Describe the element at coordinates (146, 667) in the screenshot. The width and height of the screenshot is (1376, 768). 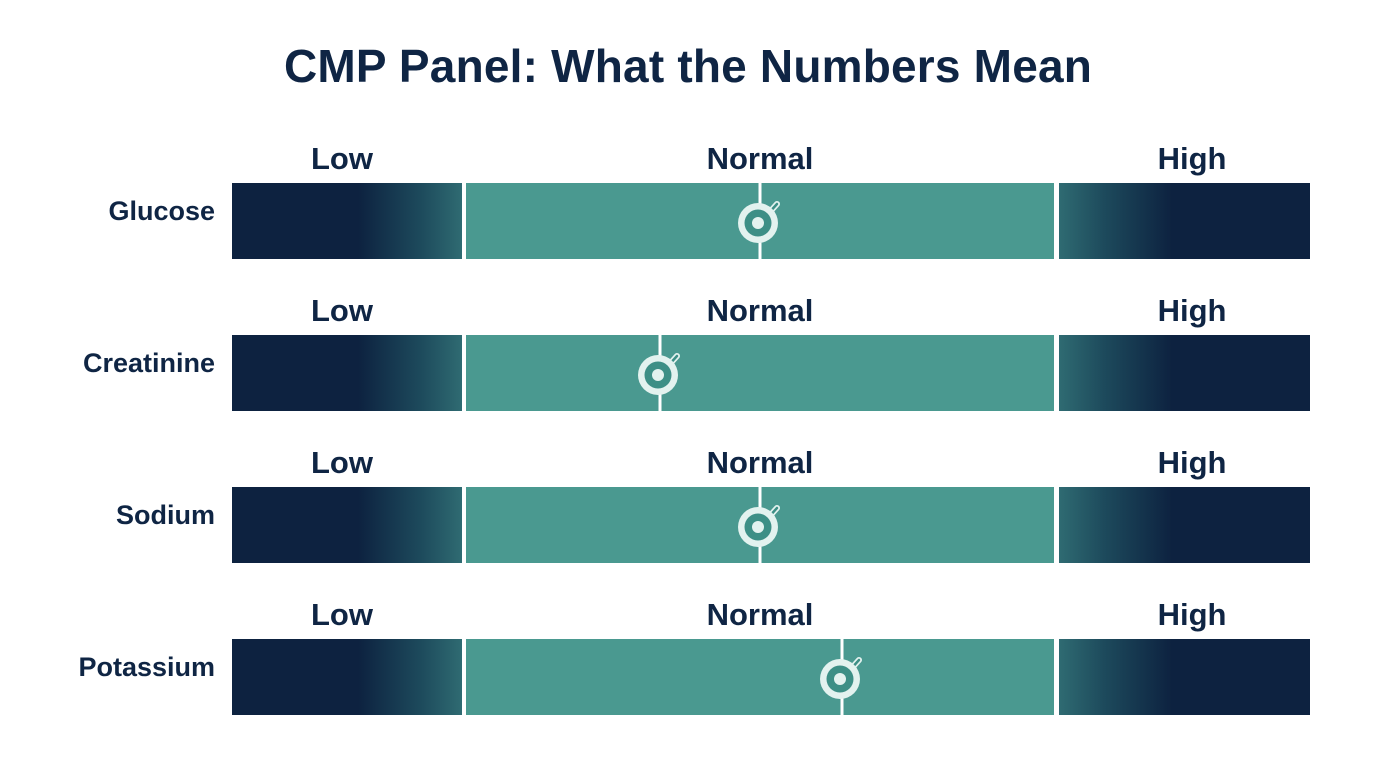
I see `test-name-label: Potassium` at that location.